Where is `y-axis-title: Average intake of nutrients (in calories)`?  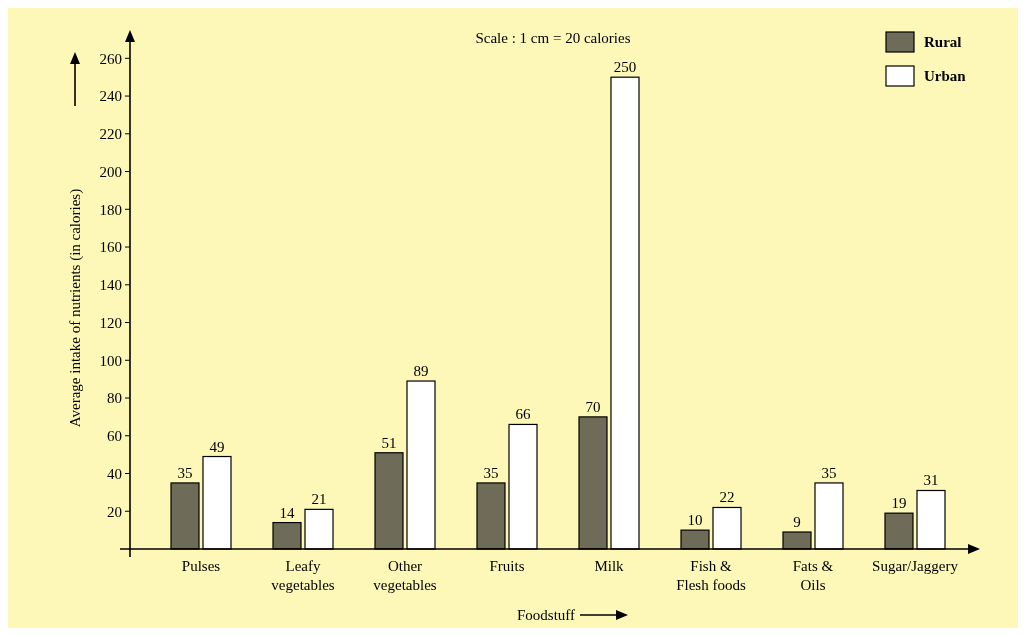 y-axis-title: Average intake of nutrients (in calories) is located at coordinates (75, 308).